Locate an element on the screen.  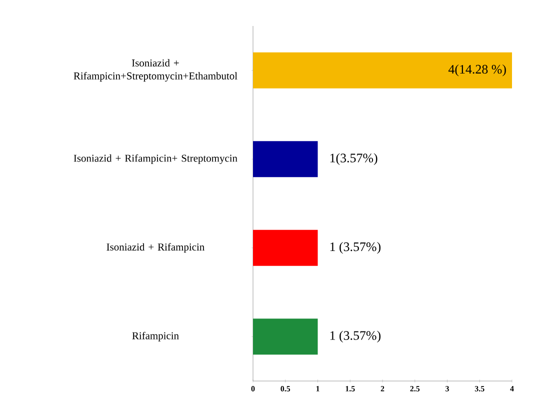
y-tick-label: Isoniazid + Rifampicin+Streptomycin+Ethambutol is located at coordinates (156, 70).